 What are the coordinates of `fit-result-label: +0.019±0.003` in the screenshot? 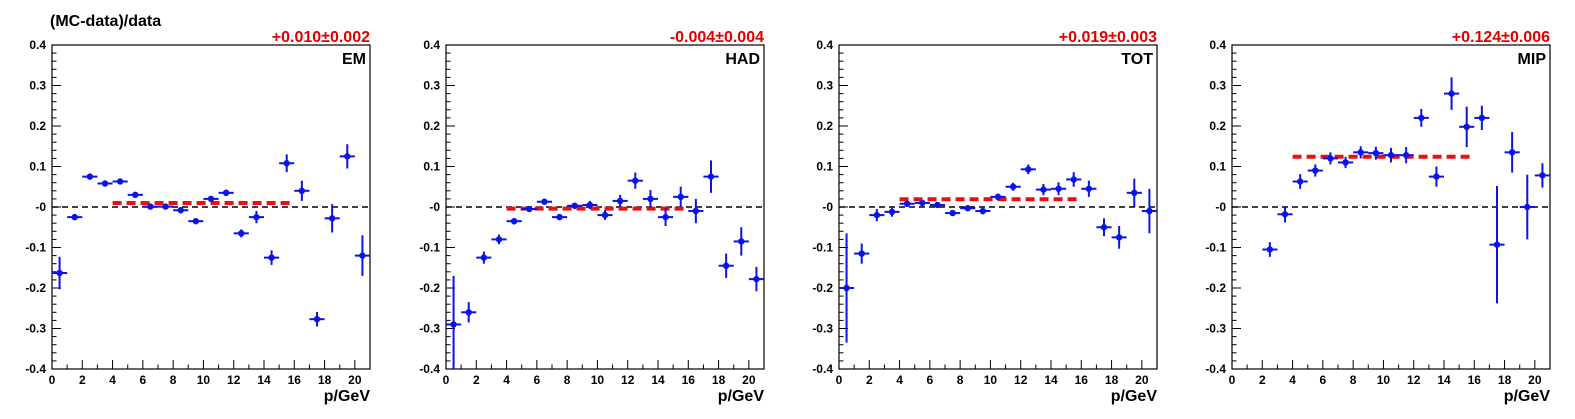 It's located at (1108, 37).